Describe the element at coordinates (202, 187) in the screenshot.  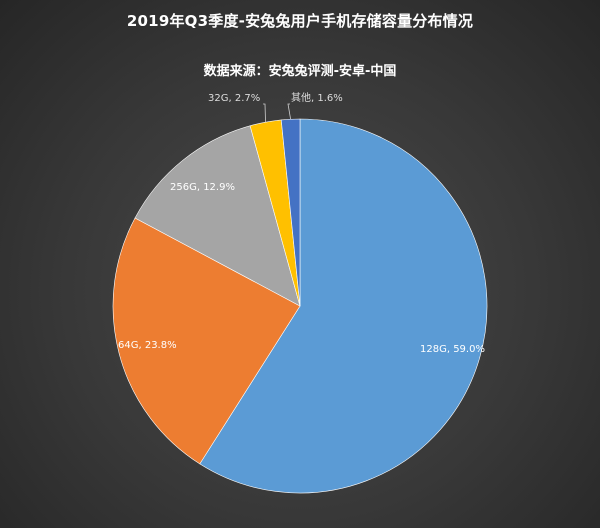
I see `data-label-256G: 256G, 12.9%` at that location.